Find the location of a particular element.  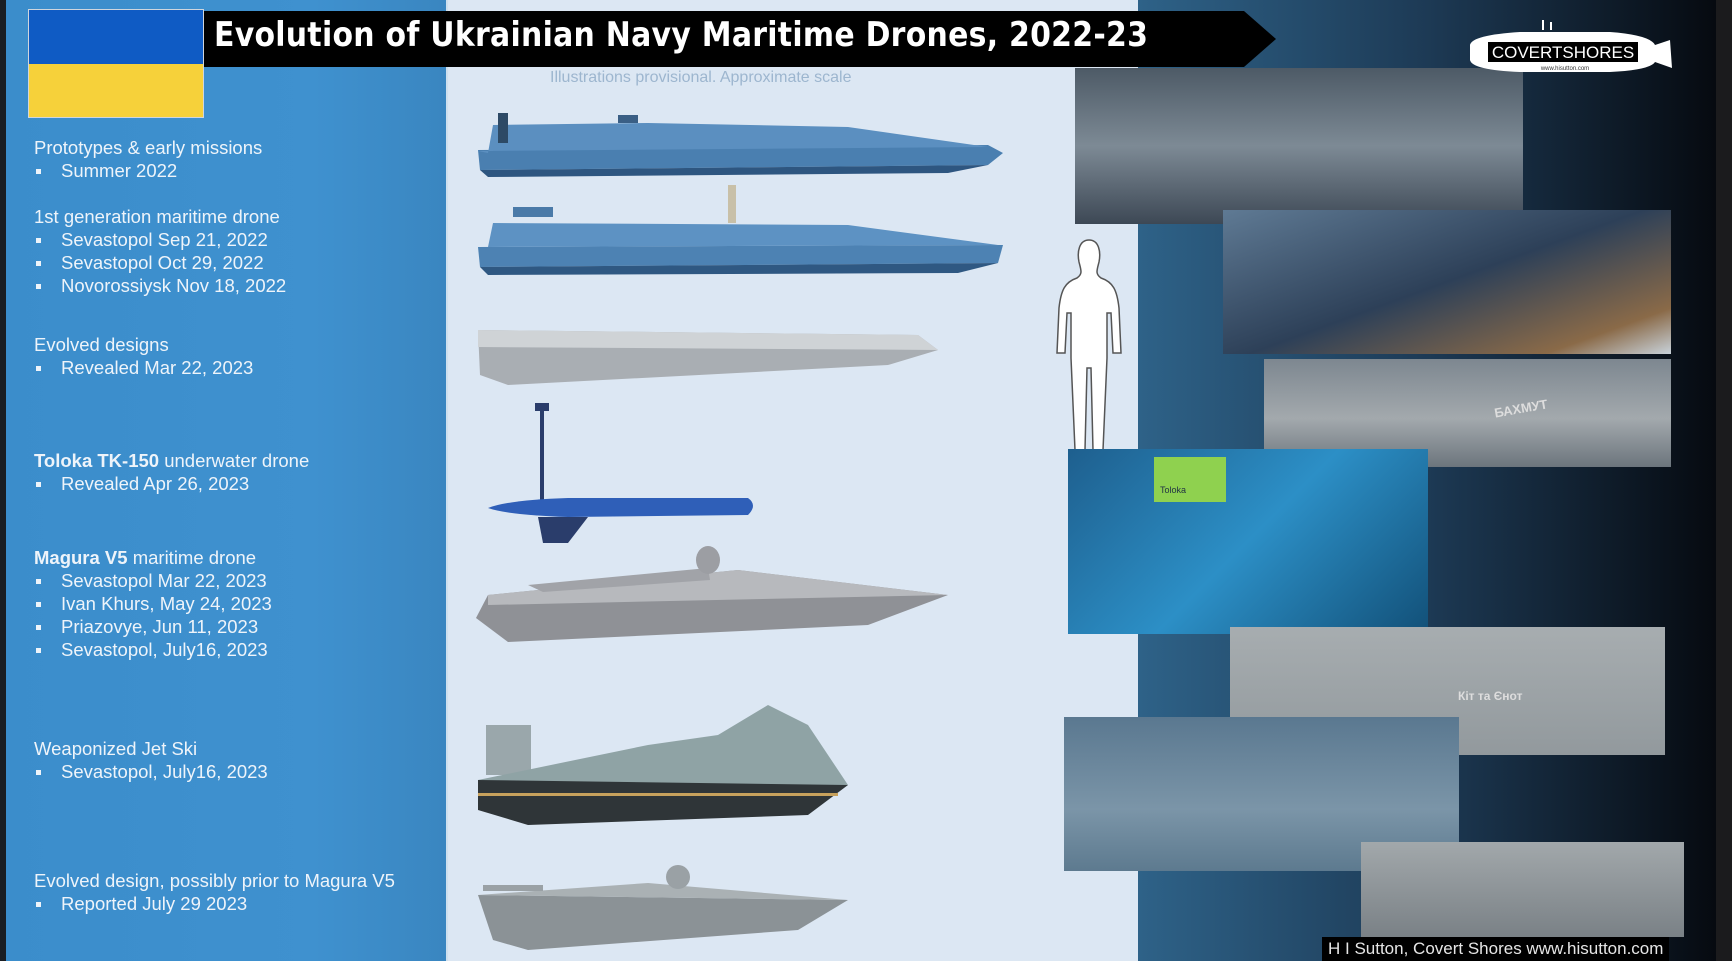

toloka-tk150-illustration is located at coordinates (620, 473).